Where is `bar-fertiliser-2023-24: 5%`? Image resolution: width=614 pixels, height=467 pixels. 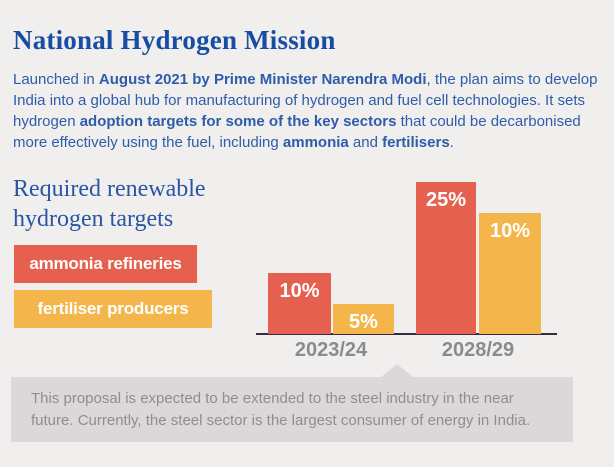
bar-fertiliser-2023-24: 5% is located at coordinates (363, 319).